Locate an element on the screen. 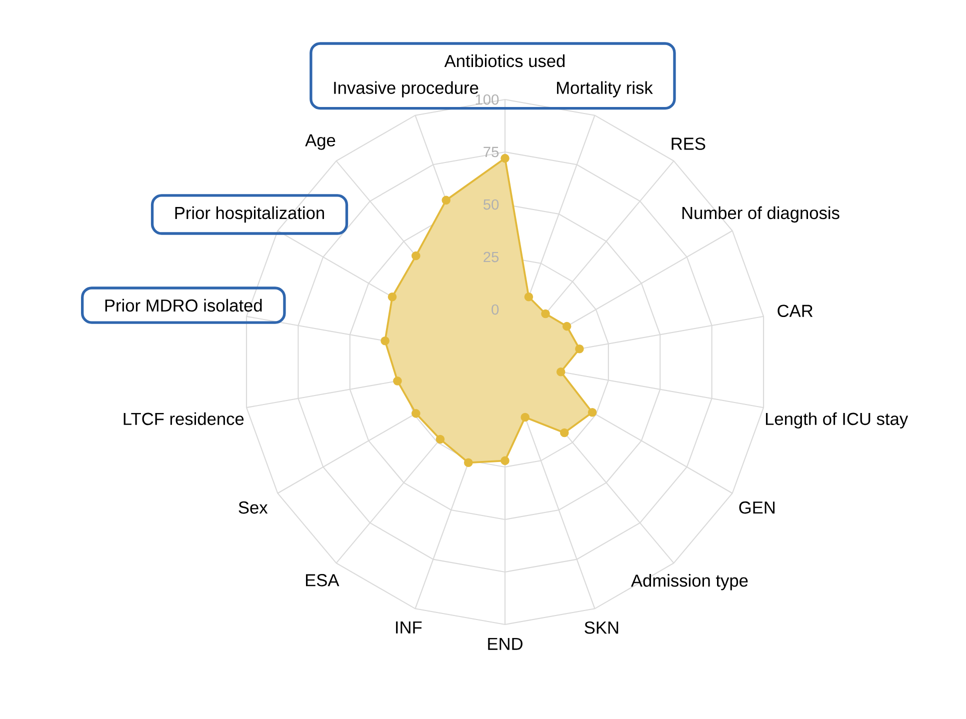 Image resolution: width=966 pixels, height=719 pixels. spoke-label: ESA is located at coordinates (323, 580).